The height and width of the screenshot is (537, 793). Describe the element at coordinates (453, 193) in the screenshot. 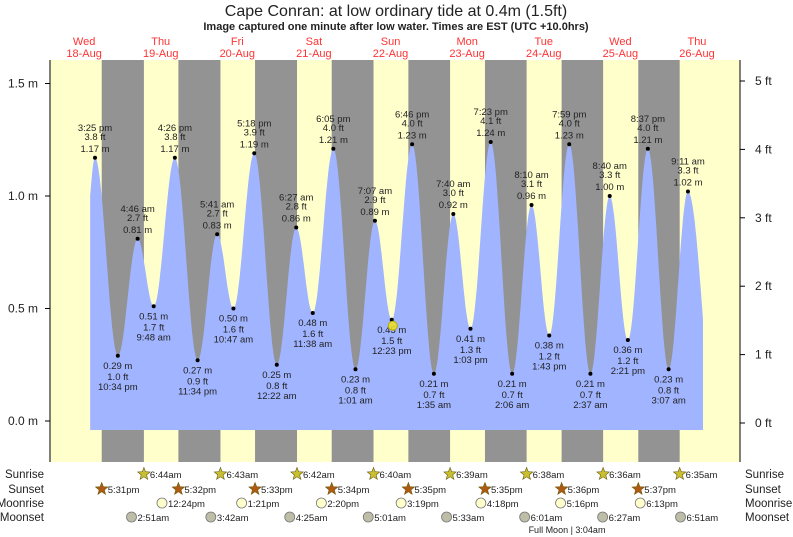

I see `tide-high-ft-label: 3.0 ft` at that location.